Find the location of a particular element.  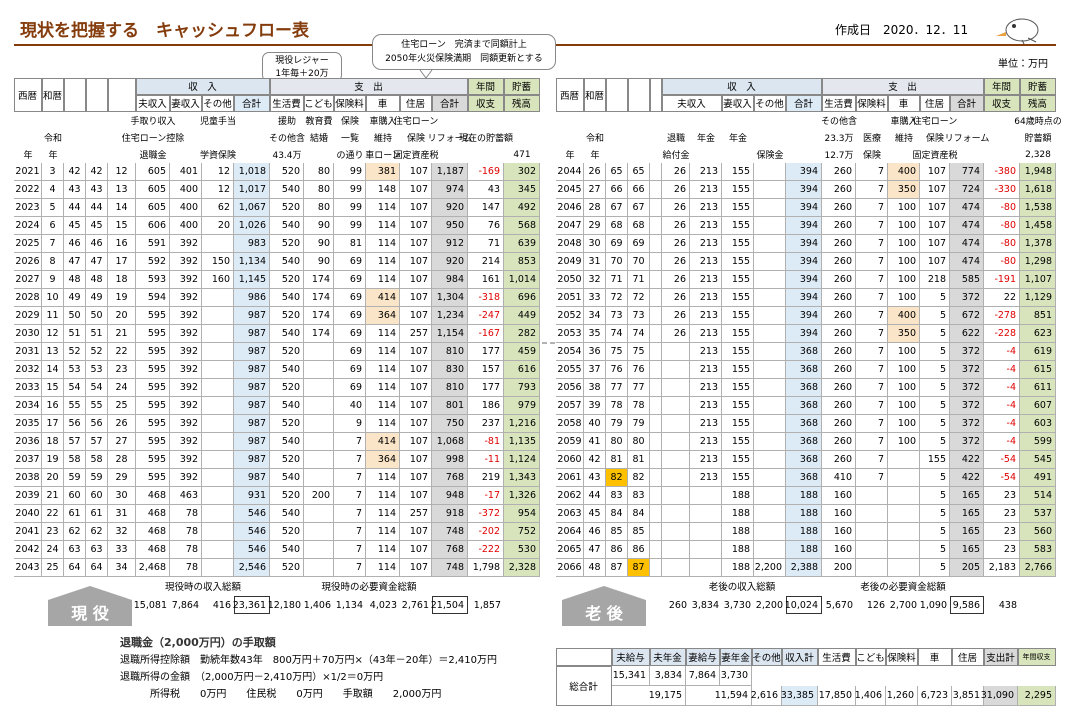

table-cell: 595 is located at coordinates (153, 442).